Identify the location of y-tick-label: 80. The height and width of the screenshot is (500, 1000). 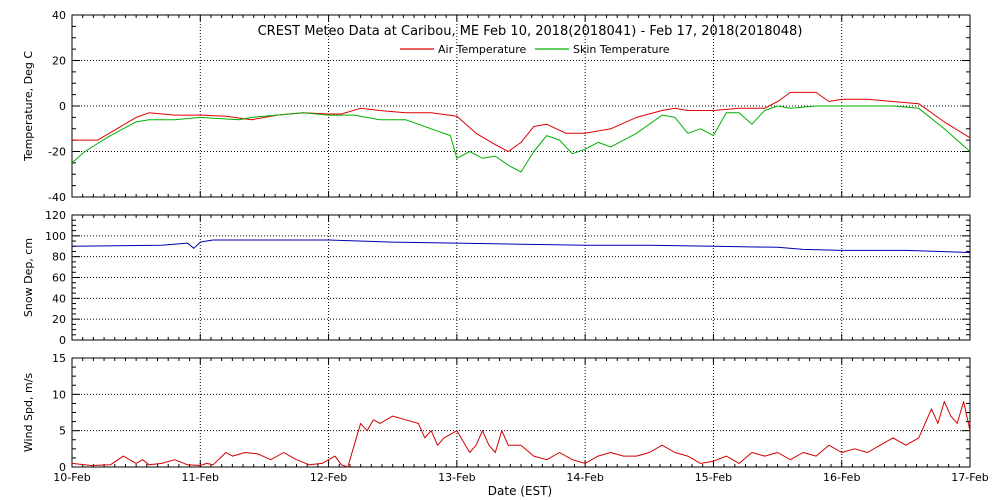
(59, 257).